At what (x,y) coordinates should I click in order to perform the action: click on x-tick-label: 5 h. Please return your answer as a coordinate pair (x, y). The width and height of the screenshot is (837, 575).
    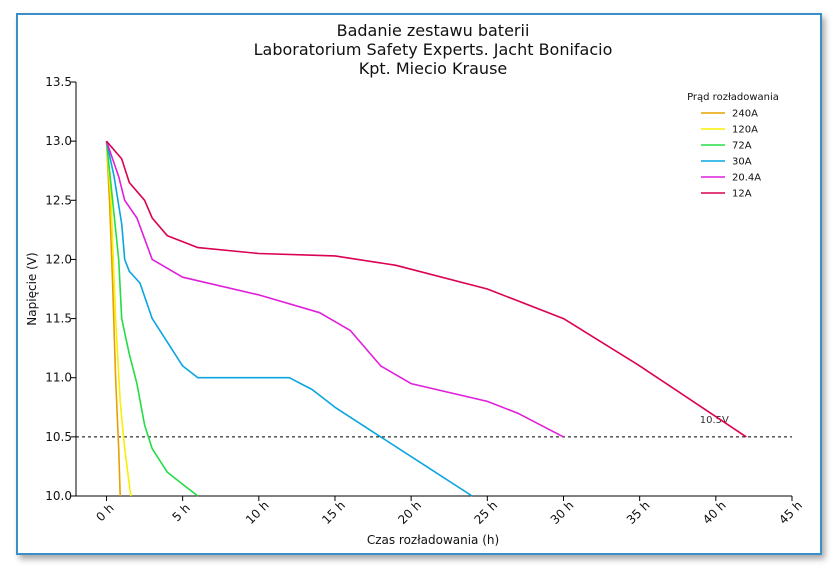
    Looking at the image, I should click on (181, 512).